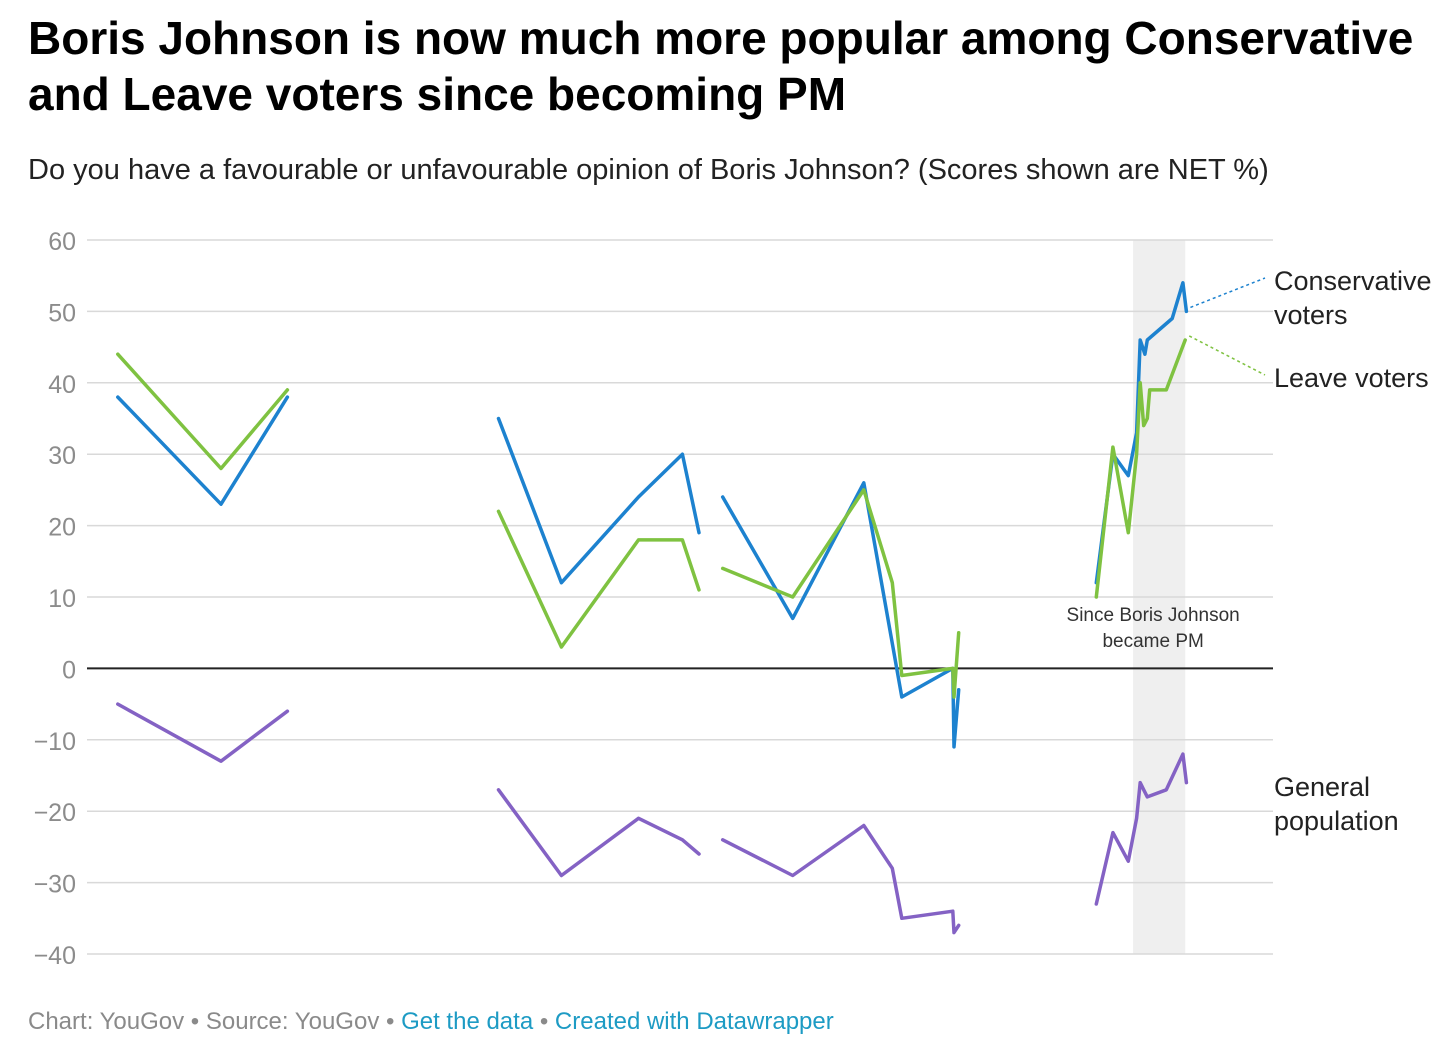 This screenshot has width=1456, height=1050. Describe the element at coordinates (55, 742) in the screenshot. I see `y-tick-label: −10` at that location.